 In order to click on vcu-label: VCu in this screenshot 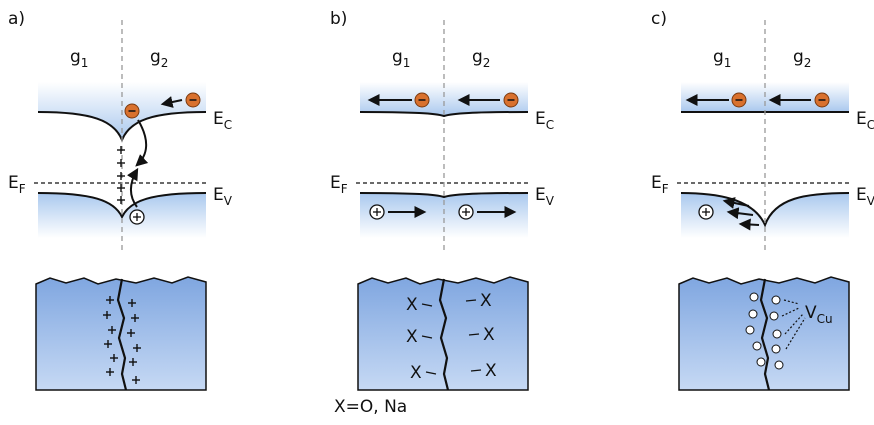, I will do `click(819, 314)`.